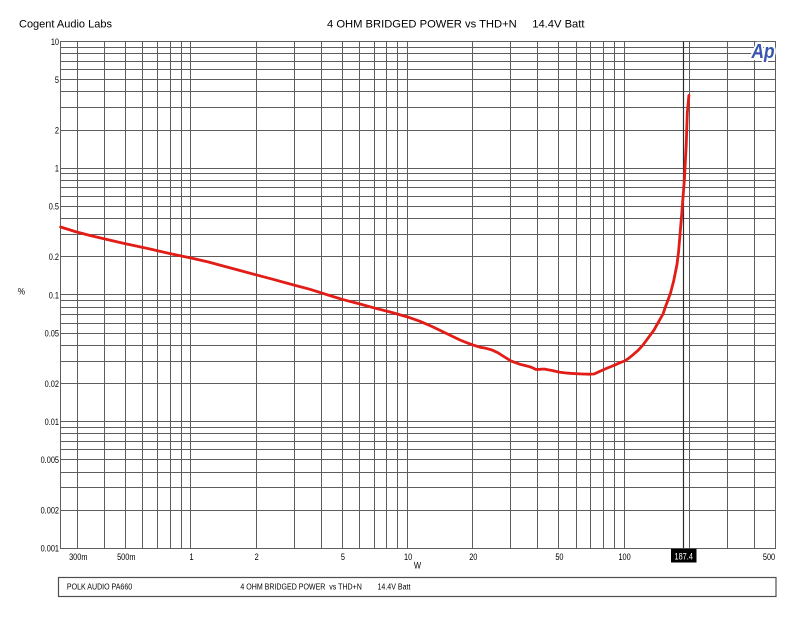 The image size is (800, 622). I want to click on svg-text: Ap, so click(763, 52).